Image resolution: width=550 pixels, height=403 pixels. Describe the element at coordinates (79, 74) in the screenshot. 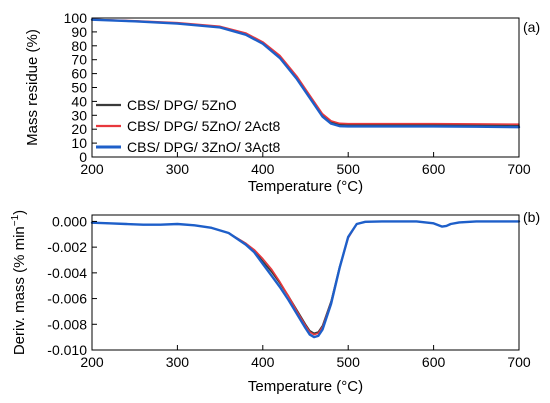

I see `panel-a-y-tick-label: 60` at that location.